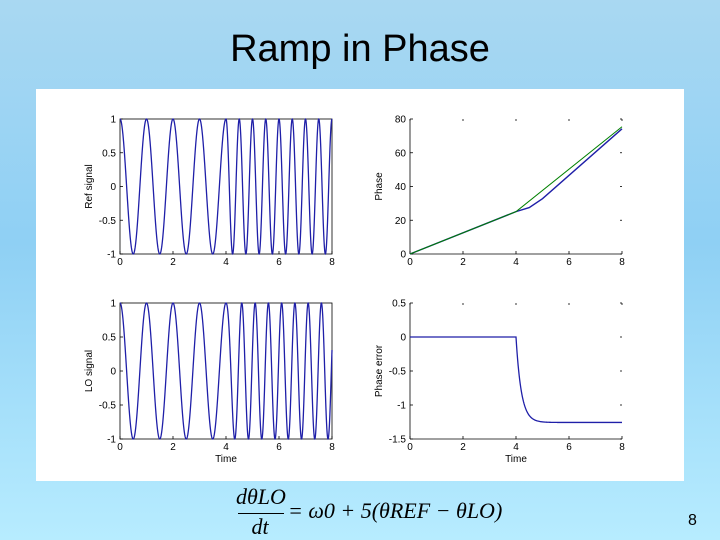 This screenshot has height=540, width=720. What do you see at coordinates (622, 262) in the screenshot?
I see `phase-xtick-label: 8` at bounding box center [622, 262].